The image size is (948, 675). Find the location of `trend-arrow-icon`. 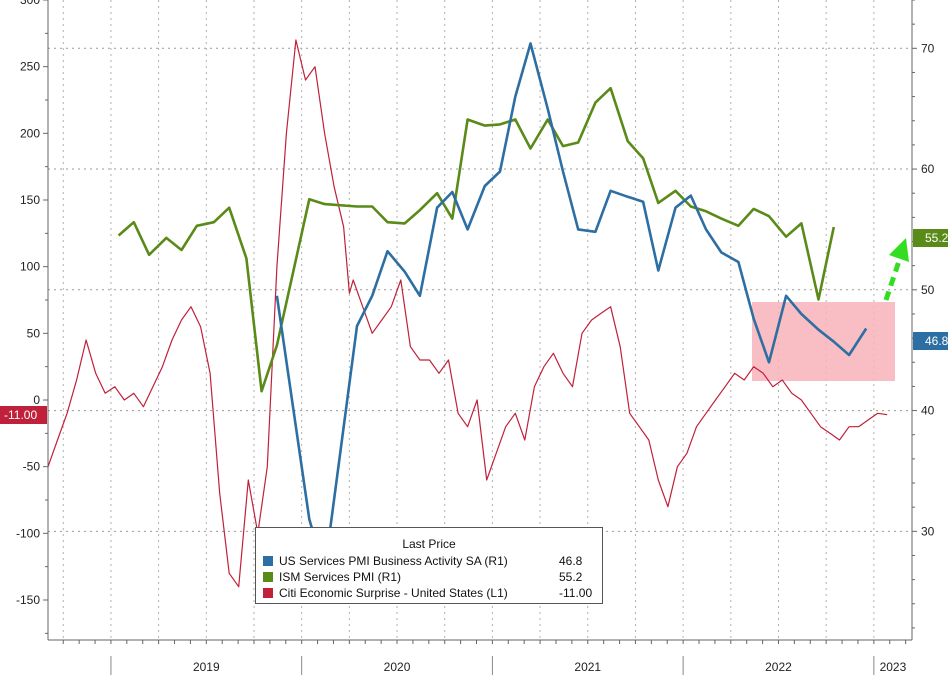

trend-arrow-icon is located at coordinates (899, 250).